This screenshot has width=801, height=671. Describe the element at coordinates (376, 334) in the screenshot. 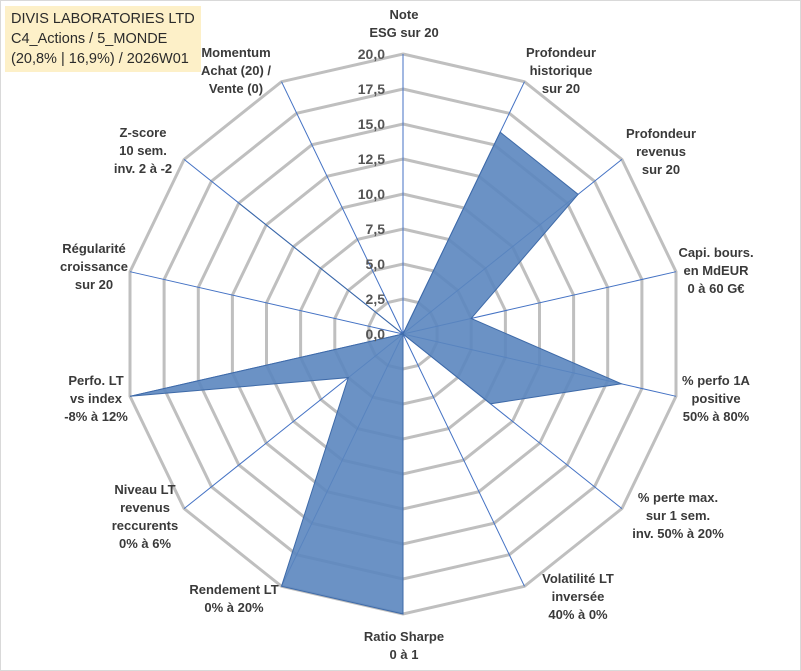

I see `tick-label: 0,0` at that location.